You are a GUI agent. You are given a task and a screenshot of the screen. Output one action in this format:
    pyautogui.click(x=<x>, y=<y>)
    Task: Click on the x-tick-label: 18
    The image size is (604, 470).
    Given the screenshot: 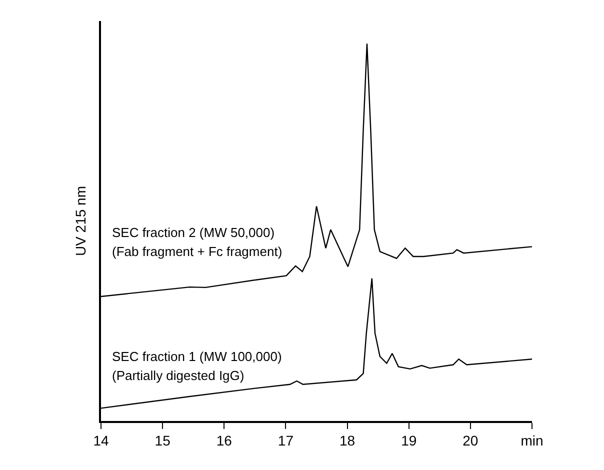 What is the action you would take?
    pyautogui.click(x=348, y=440)
    